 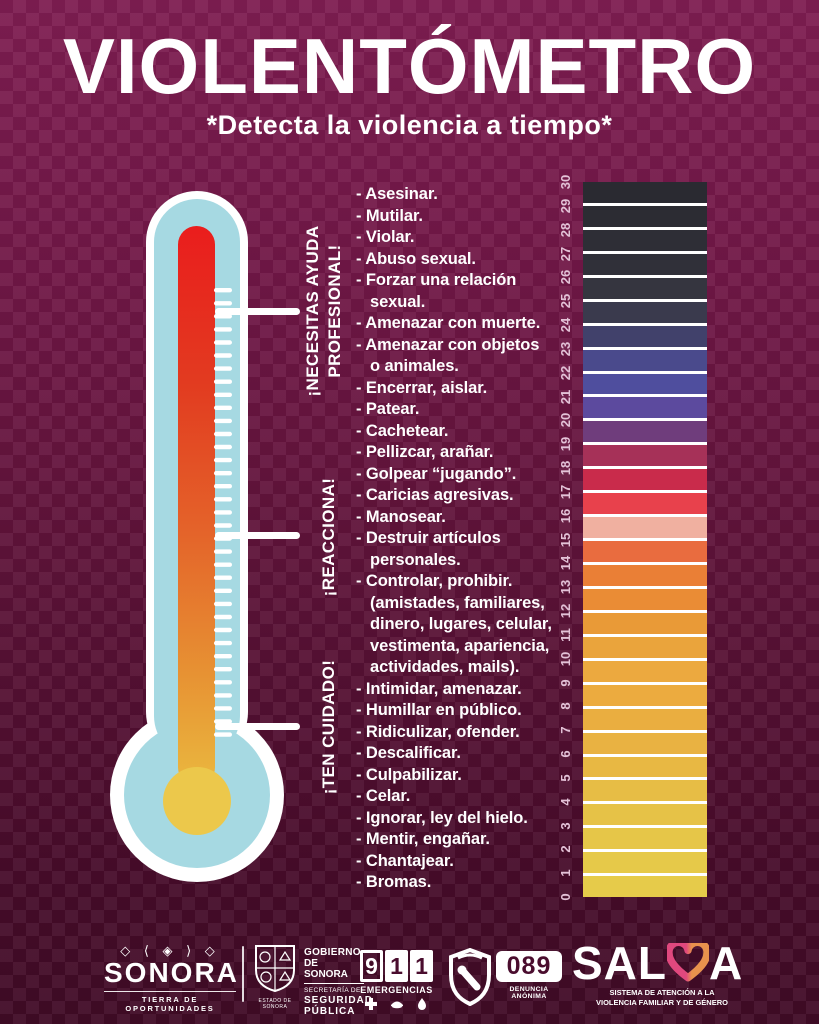 What do you see at coordinates (435, 495) in the screenshot?
I see `behavior-item-line: - Caricias agresivas.` at bounding box center [435, 495].